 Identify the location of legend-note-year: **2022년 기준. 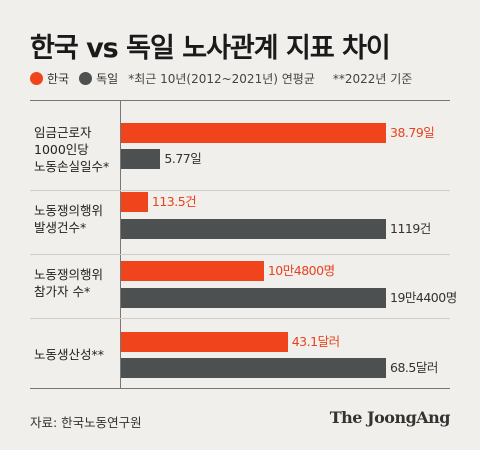
(372, 79).